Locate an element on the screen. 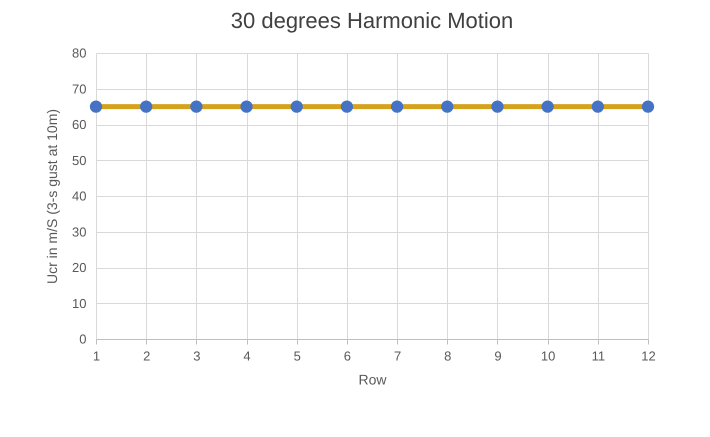 This screenshot has width=710, height=437. x-tick-label: 3 is located at coordinates (196, 356).